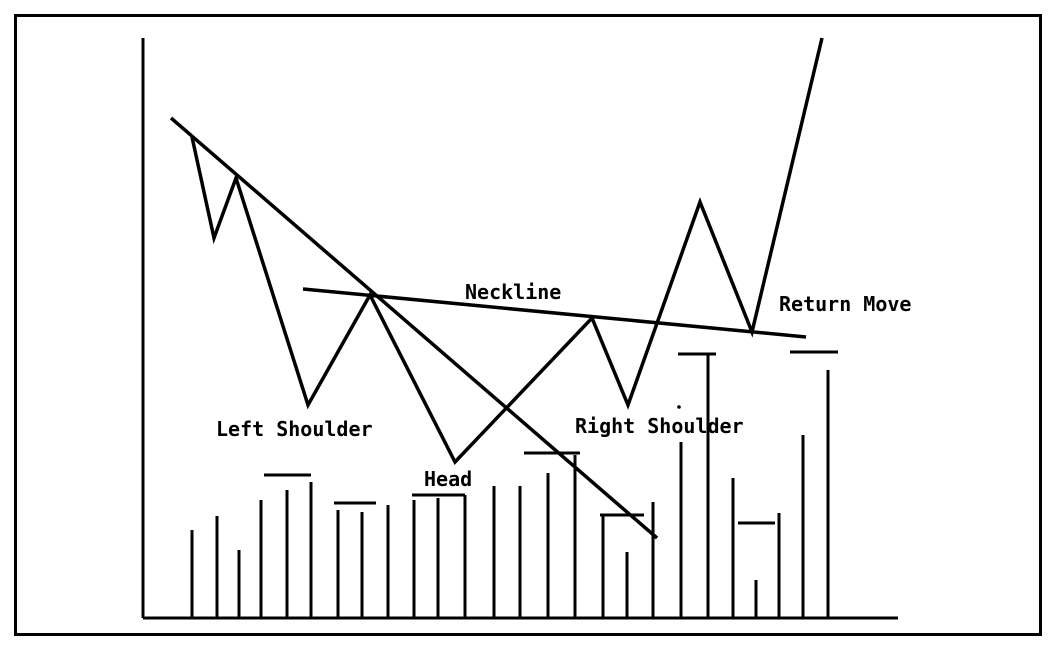  What do you see at coordinates (659, 426) in the screenshot?
I see `right-shoulder-label: Right Shoulder` at bounding box center [659, 426].